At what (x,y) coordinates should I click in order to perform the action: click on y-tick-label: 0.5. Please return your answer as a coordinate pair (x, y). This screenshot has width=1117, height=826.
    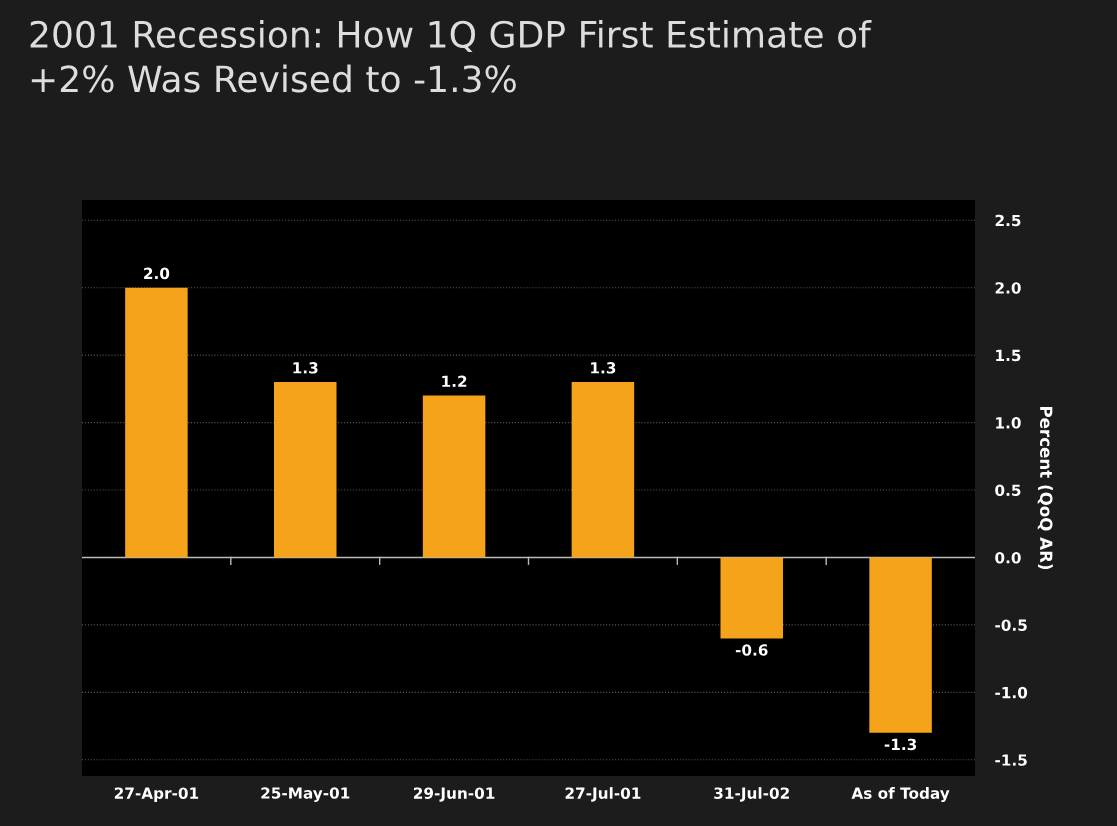
    Looking at the image, I should click on (1008, 490).